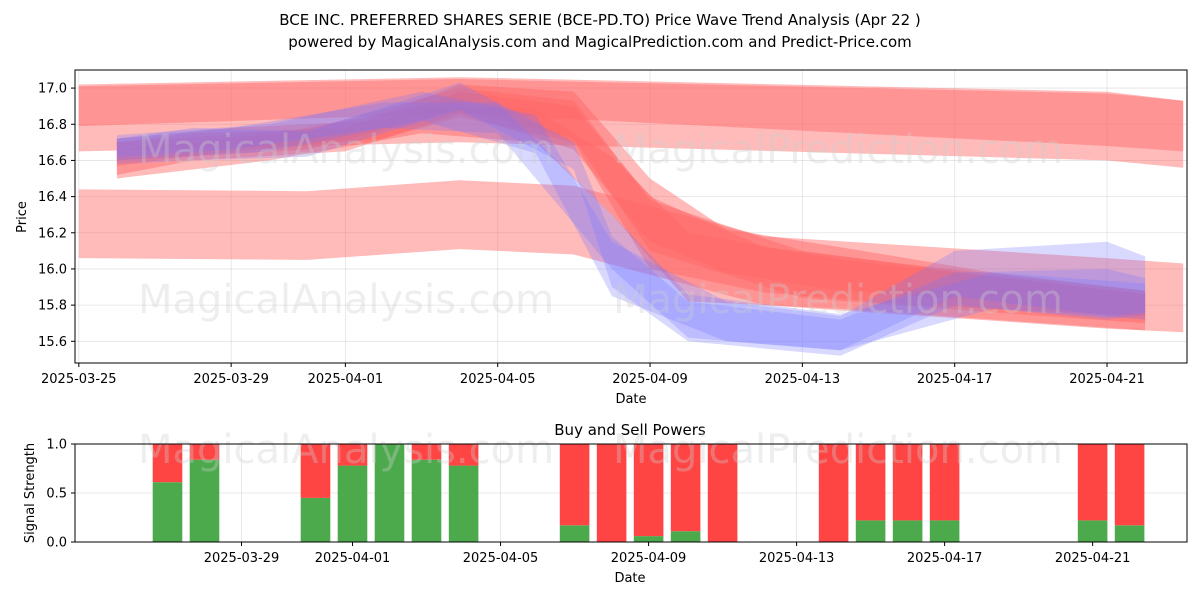  Describe the element at coordinates (52, 269) in the screenshot. I see `price-y-tick-label: 16.0` at that location.